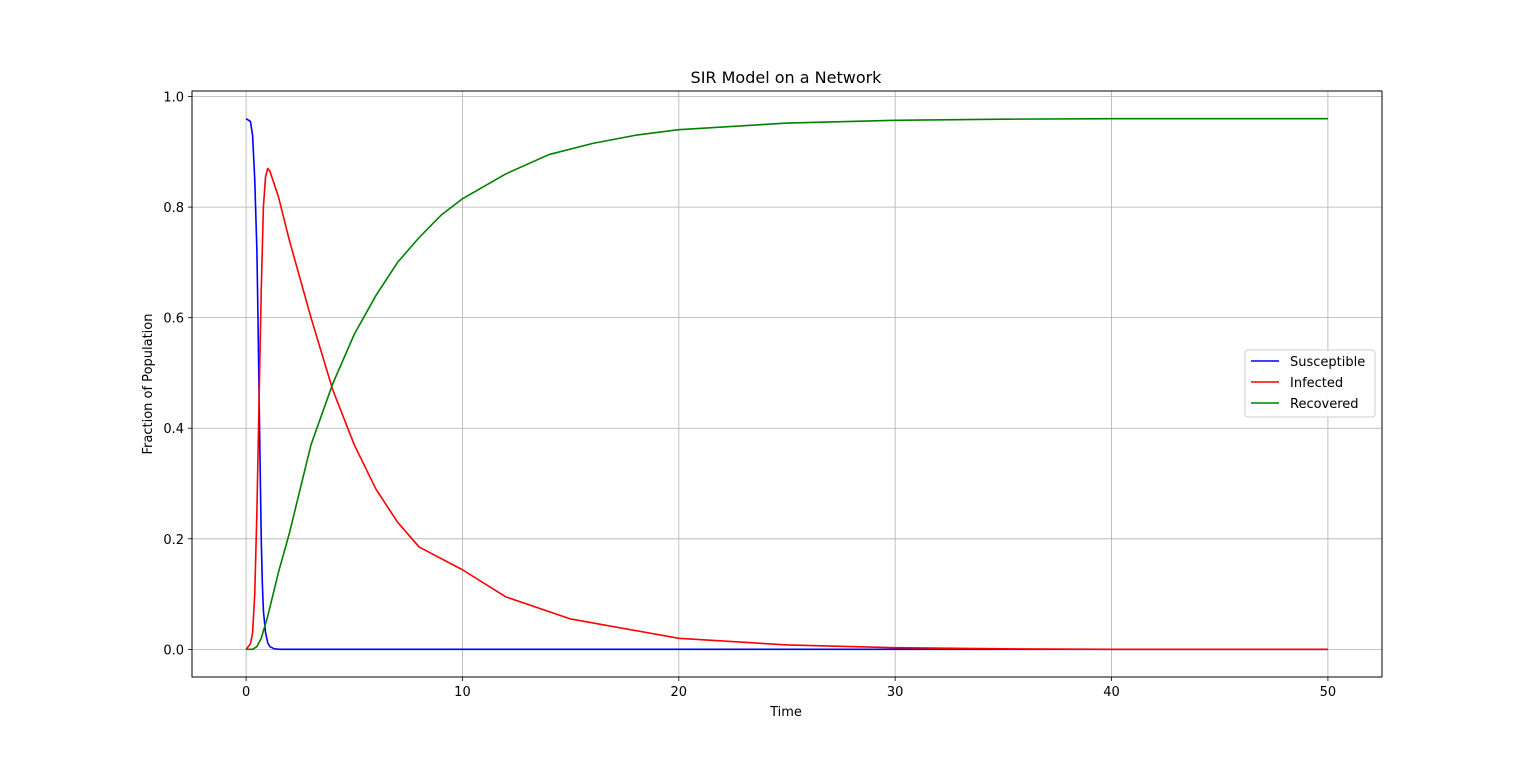 Image resolution: width=1536 pixels, height=759 pixels. I want to click on x-tick-label: 50, so click(1328, 692).